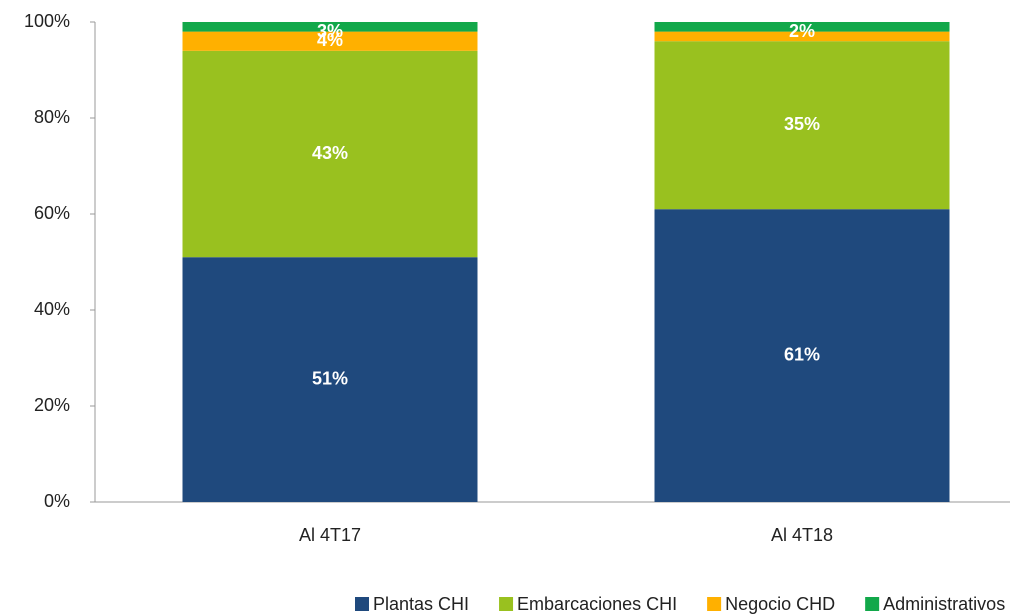 Image resolution: width=1027 pixels, height=616 pixels. I want to click on data-label: 61%, so click(802, 354).